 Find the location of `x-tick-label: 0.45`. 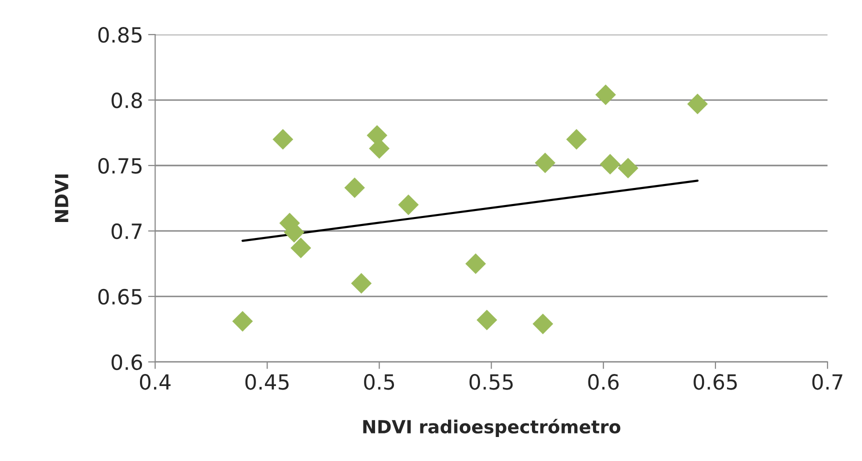

x-tick-label: 0.45 is located at coordinates (267, 382).